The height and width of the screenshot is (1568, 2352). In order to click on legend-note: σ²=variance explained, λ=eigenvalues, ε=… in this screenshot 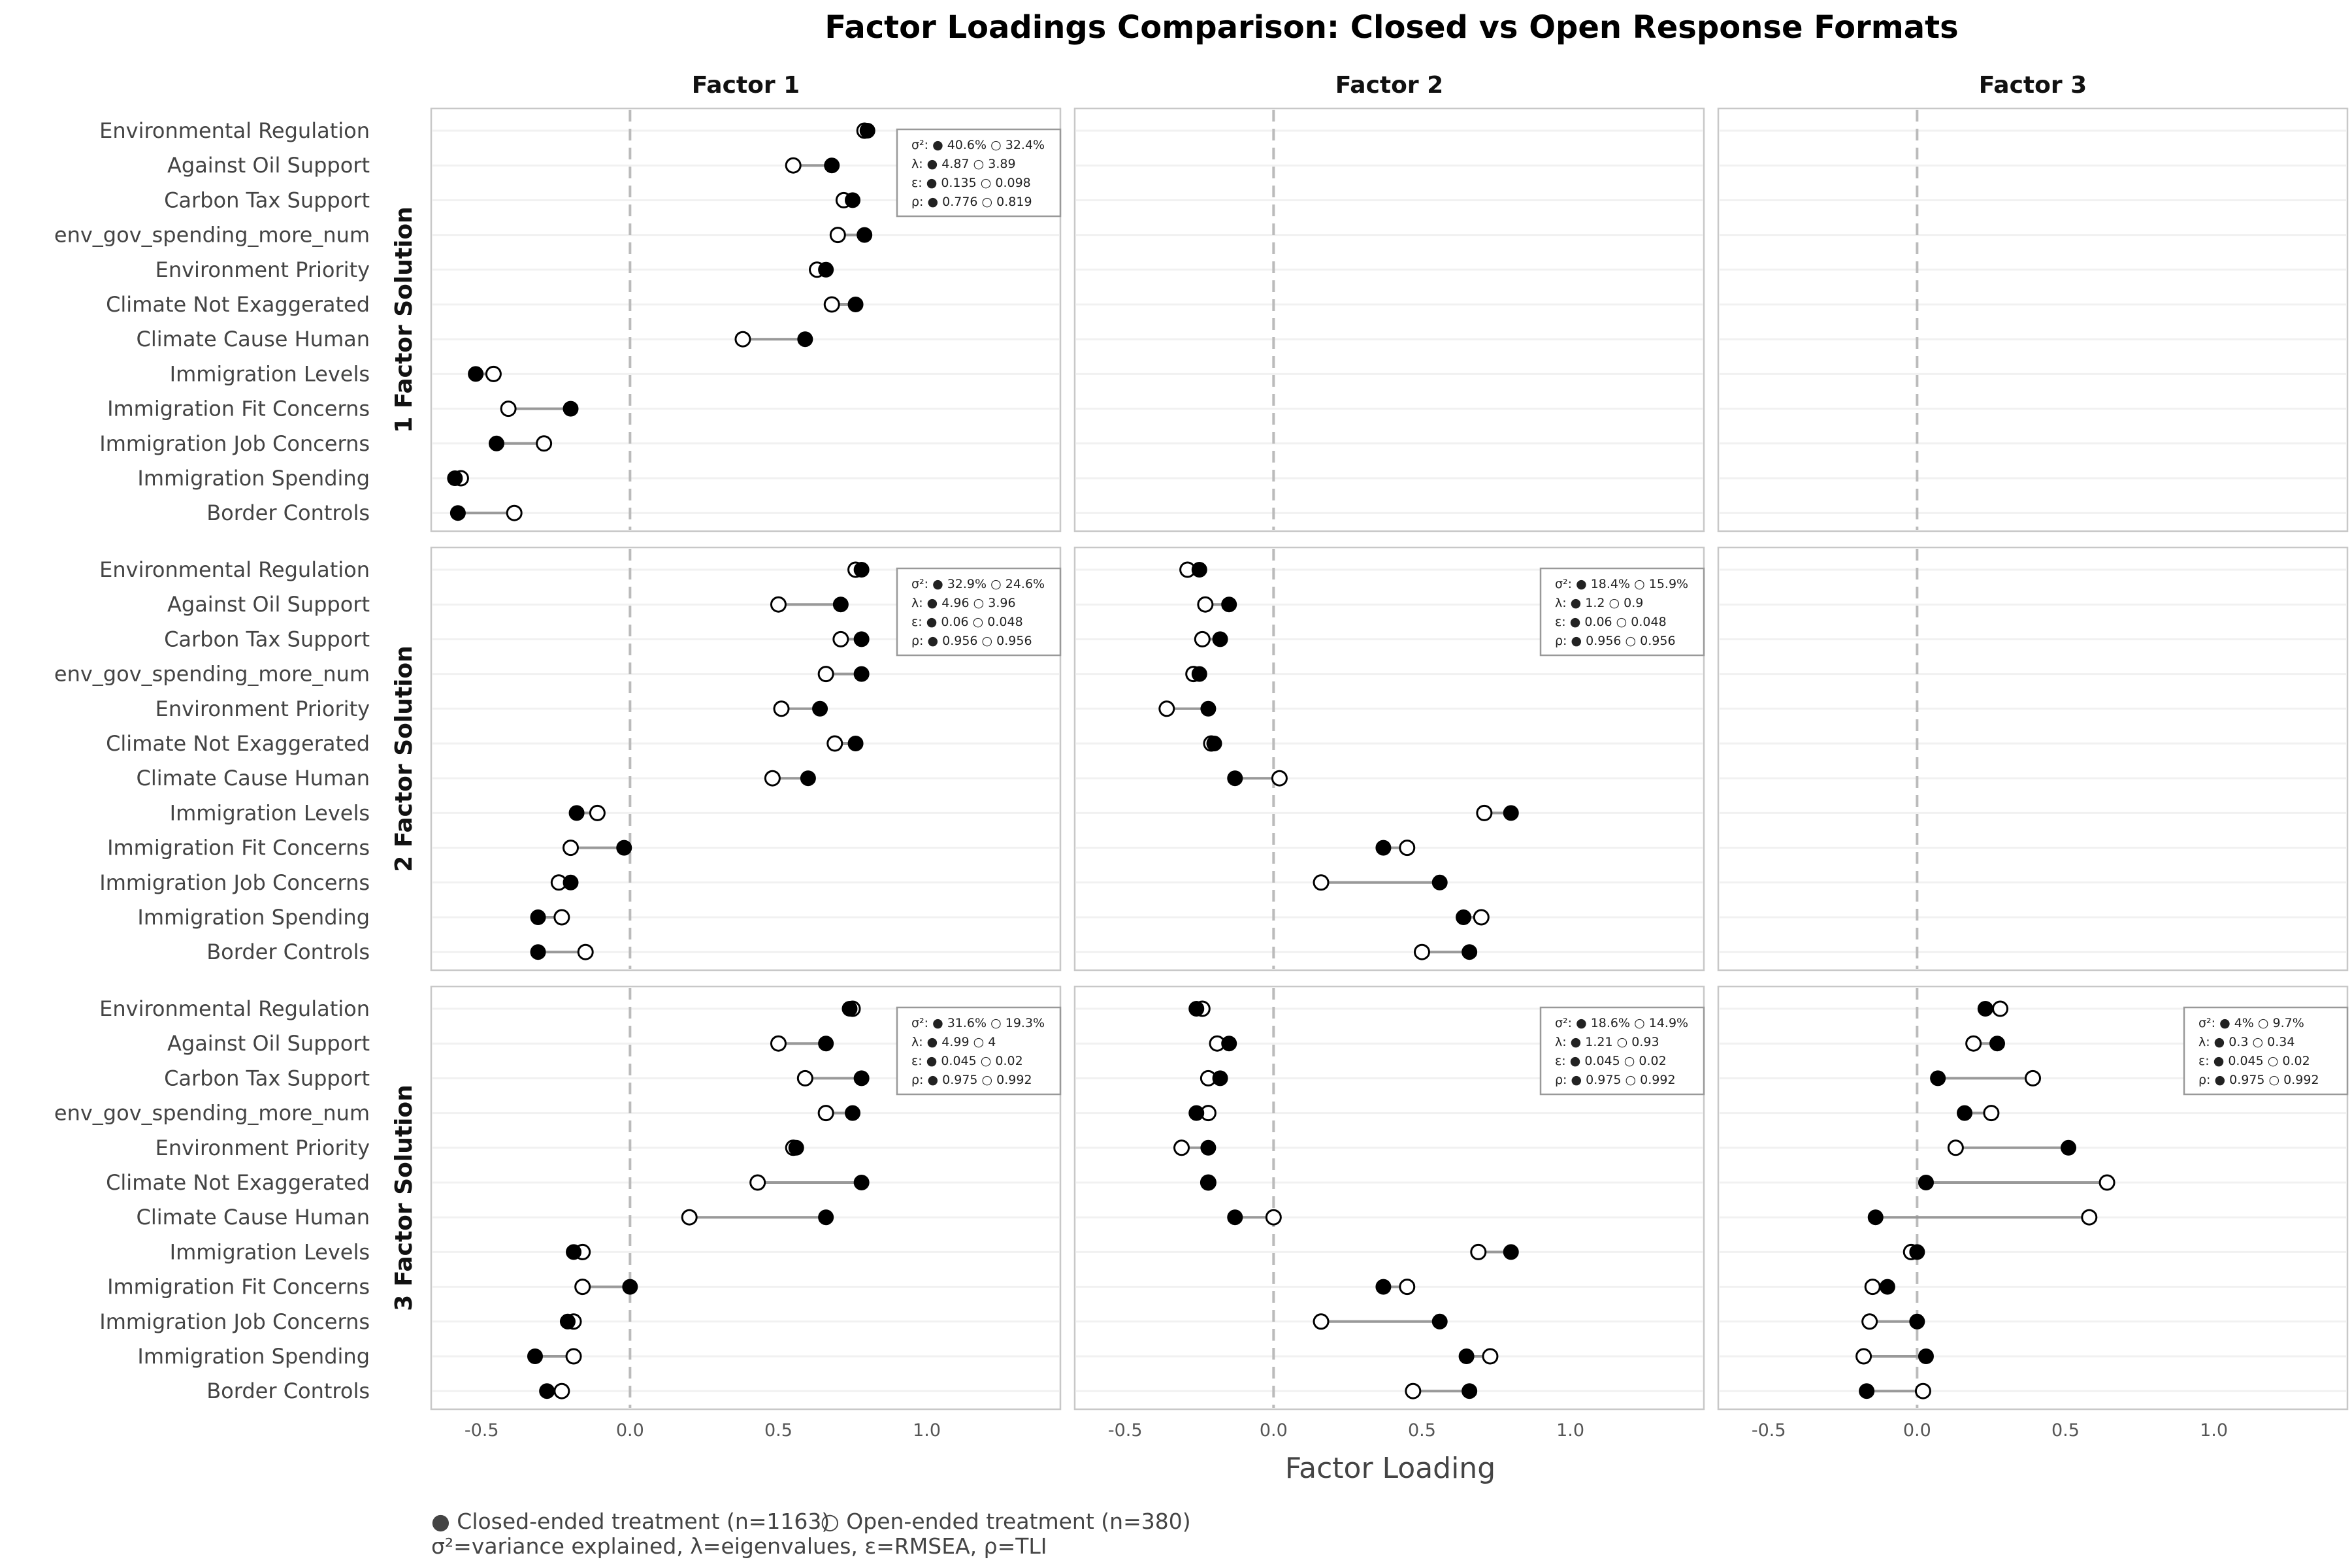, I will do `click(739, 1546)`.